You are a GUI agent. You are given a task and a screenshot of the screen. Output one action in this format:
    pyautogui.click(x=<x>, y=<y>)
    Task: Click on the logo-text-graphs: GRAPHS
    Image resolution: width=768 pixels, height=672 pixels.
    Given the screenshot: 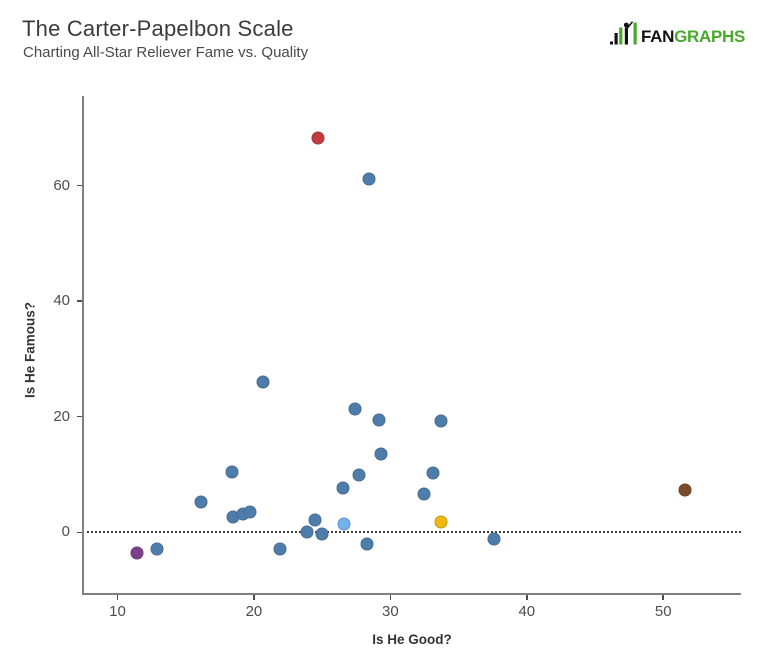 What is the action you would take?
    pyautogui.click(x=709, y=36)
    